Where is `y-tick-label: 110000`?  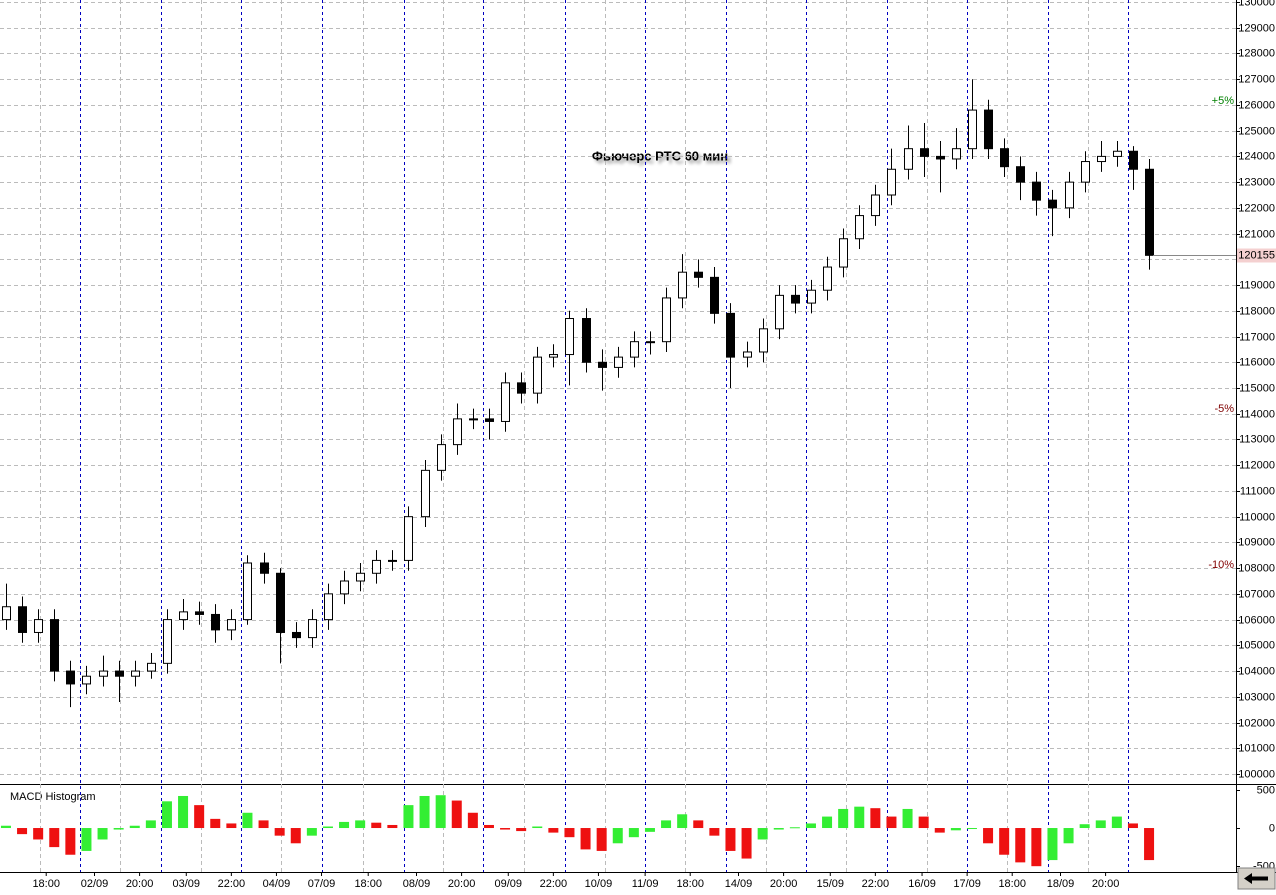
y-tick-label: 110000 is located at coordinates (1257, 517).